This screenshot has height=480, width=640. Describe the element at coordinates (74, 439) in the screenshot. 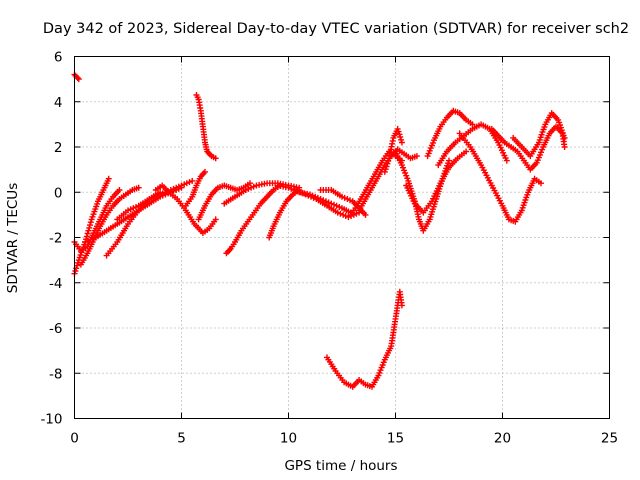

I see `x-tick-label: 0` at that location.